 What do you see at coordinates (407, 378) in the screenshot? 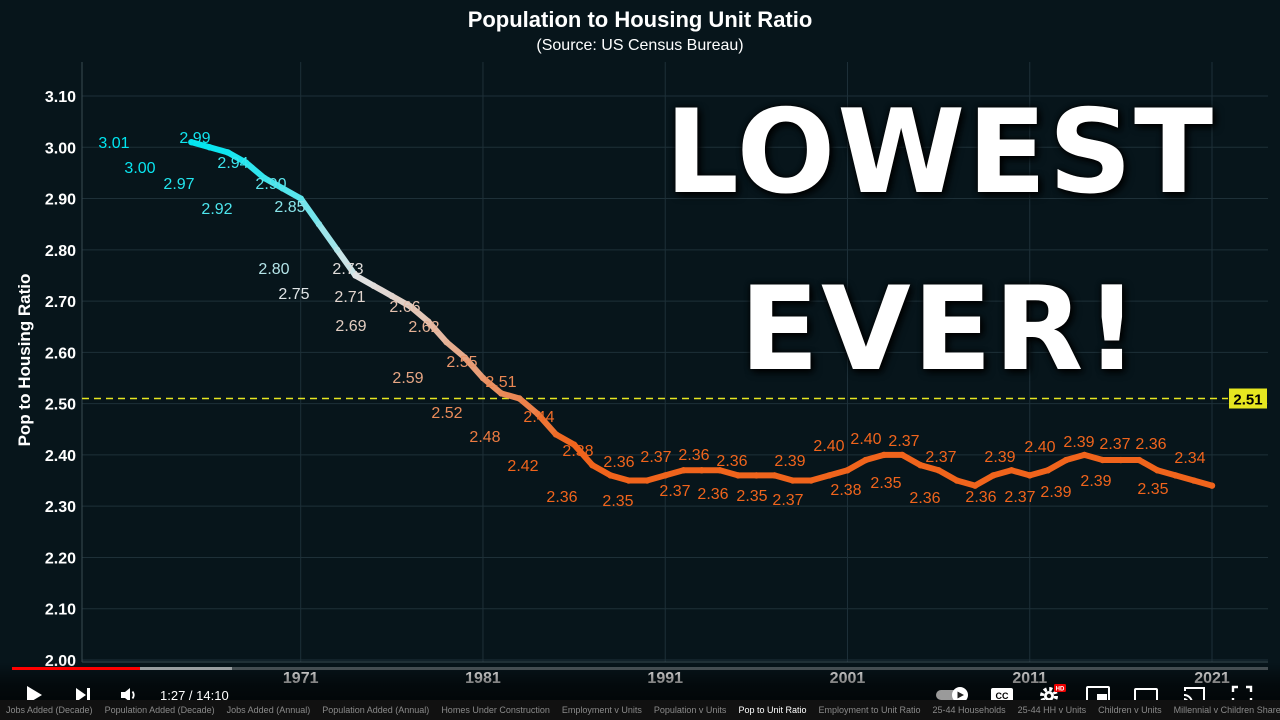
I see `data-label: 2.59` at bounding box center [407, 378].